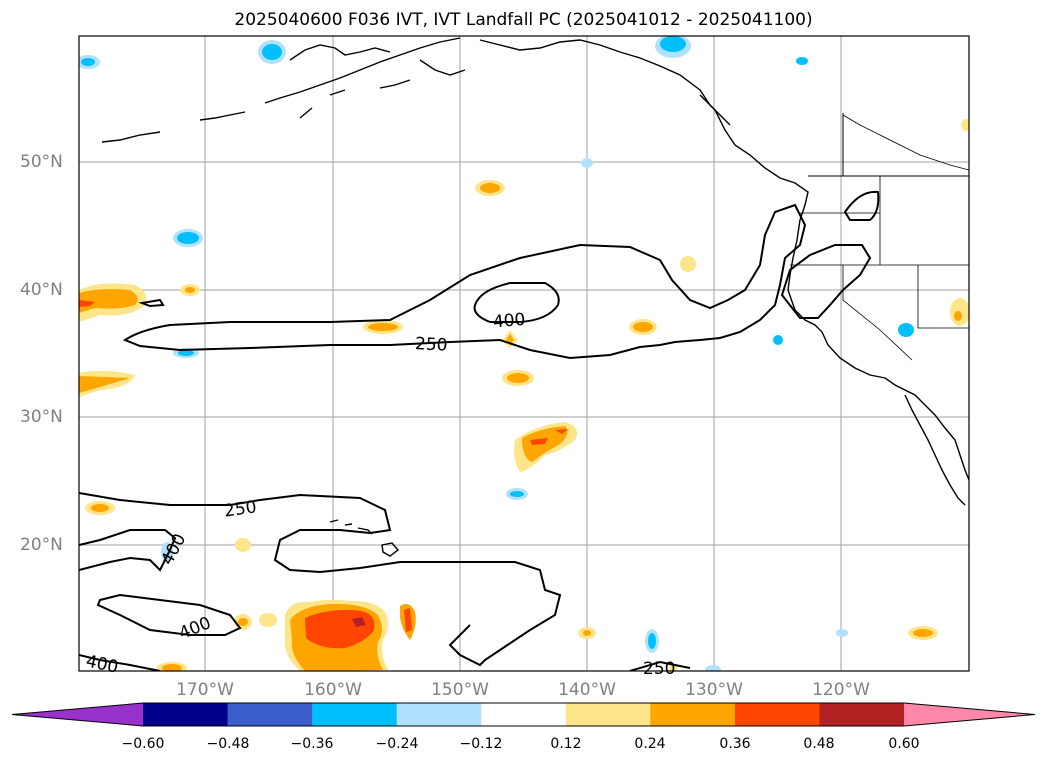  What do you see at coordinates (841, 690) in the screenshot?
I see `lon-label-120w: 120°W` at bounding box center [841, 690].